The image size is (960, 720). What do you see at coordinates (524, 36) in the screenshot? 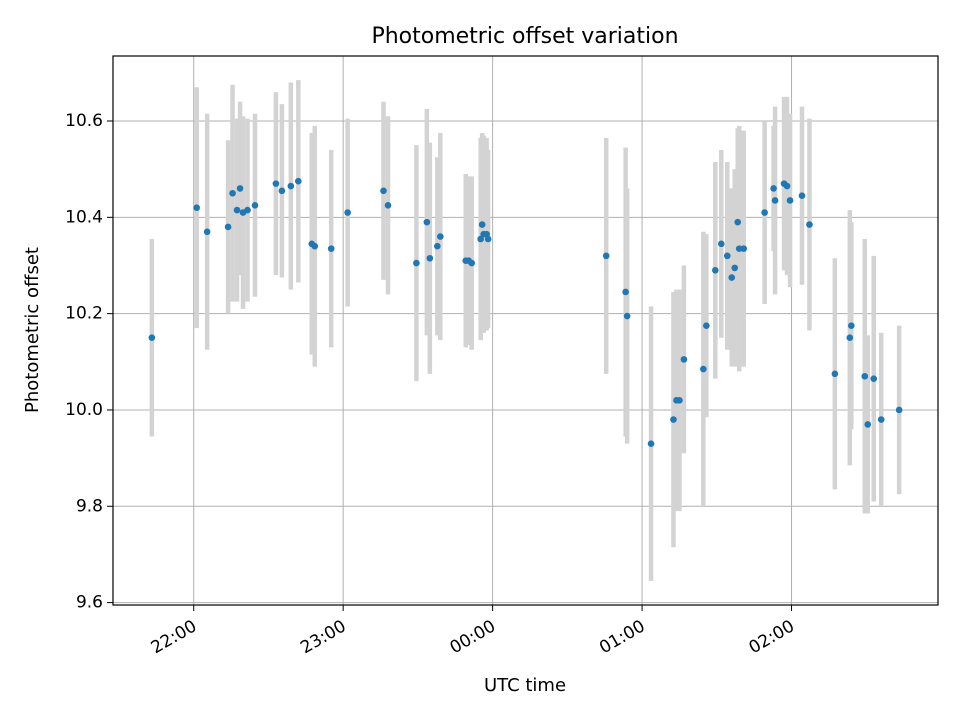
I see `chart-title: Photometric offset variation` at bounding box center [524, 36].